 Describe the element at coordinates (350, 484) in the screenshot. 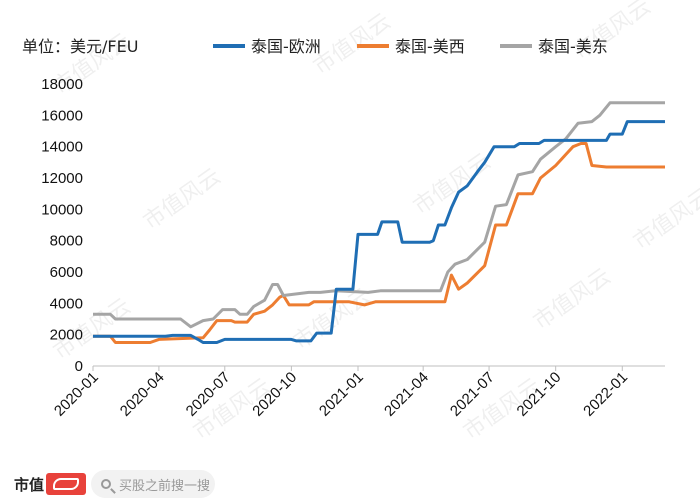

I see `footer-bar: 市值 买股之前搜一搜` at that location.